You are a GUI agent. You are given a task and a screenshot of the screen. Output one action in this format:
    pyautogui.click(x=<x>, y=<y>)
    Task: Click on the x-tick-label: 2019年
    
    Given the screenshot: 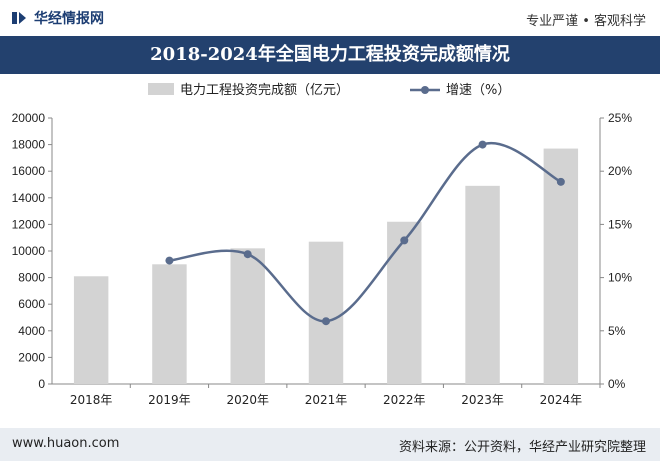 What is the action you would take?
    pyautogui.click(x=169, y=400)
    